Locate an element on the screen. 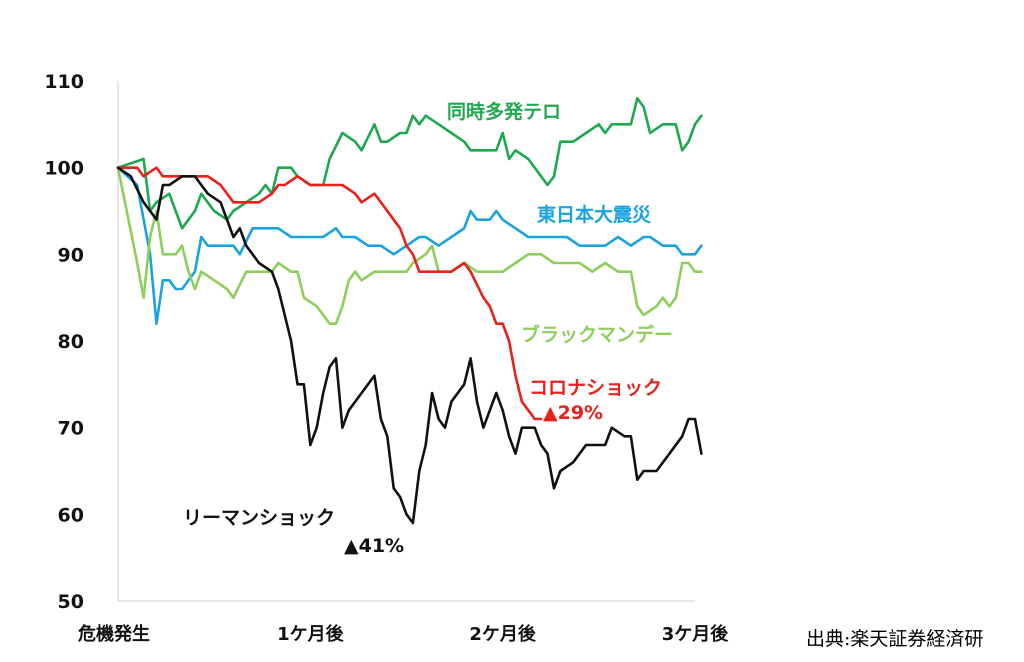  y-tick-label: 110 is located at coordinates (64, 82).